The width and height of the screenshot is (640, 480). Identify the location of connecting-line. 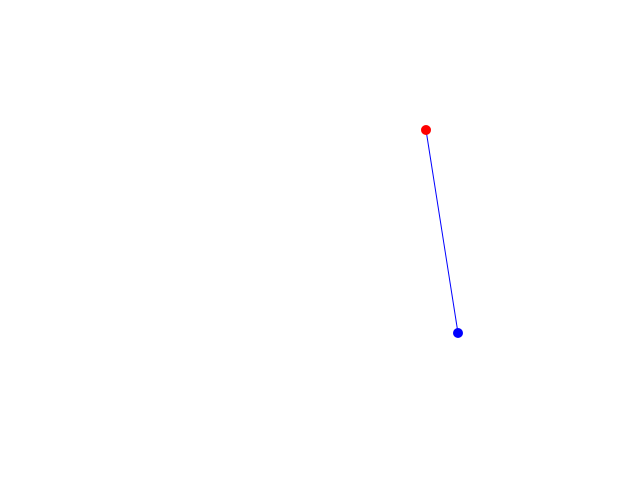
(442, 231).